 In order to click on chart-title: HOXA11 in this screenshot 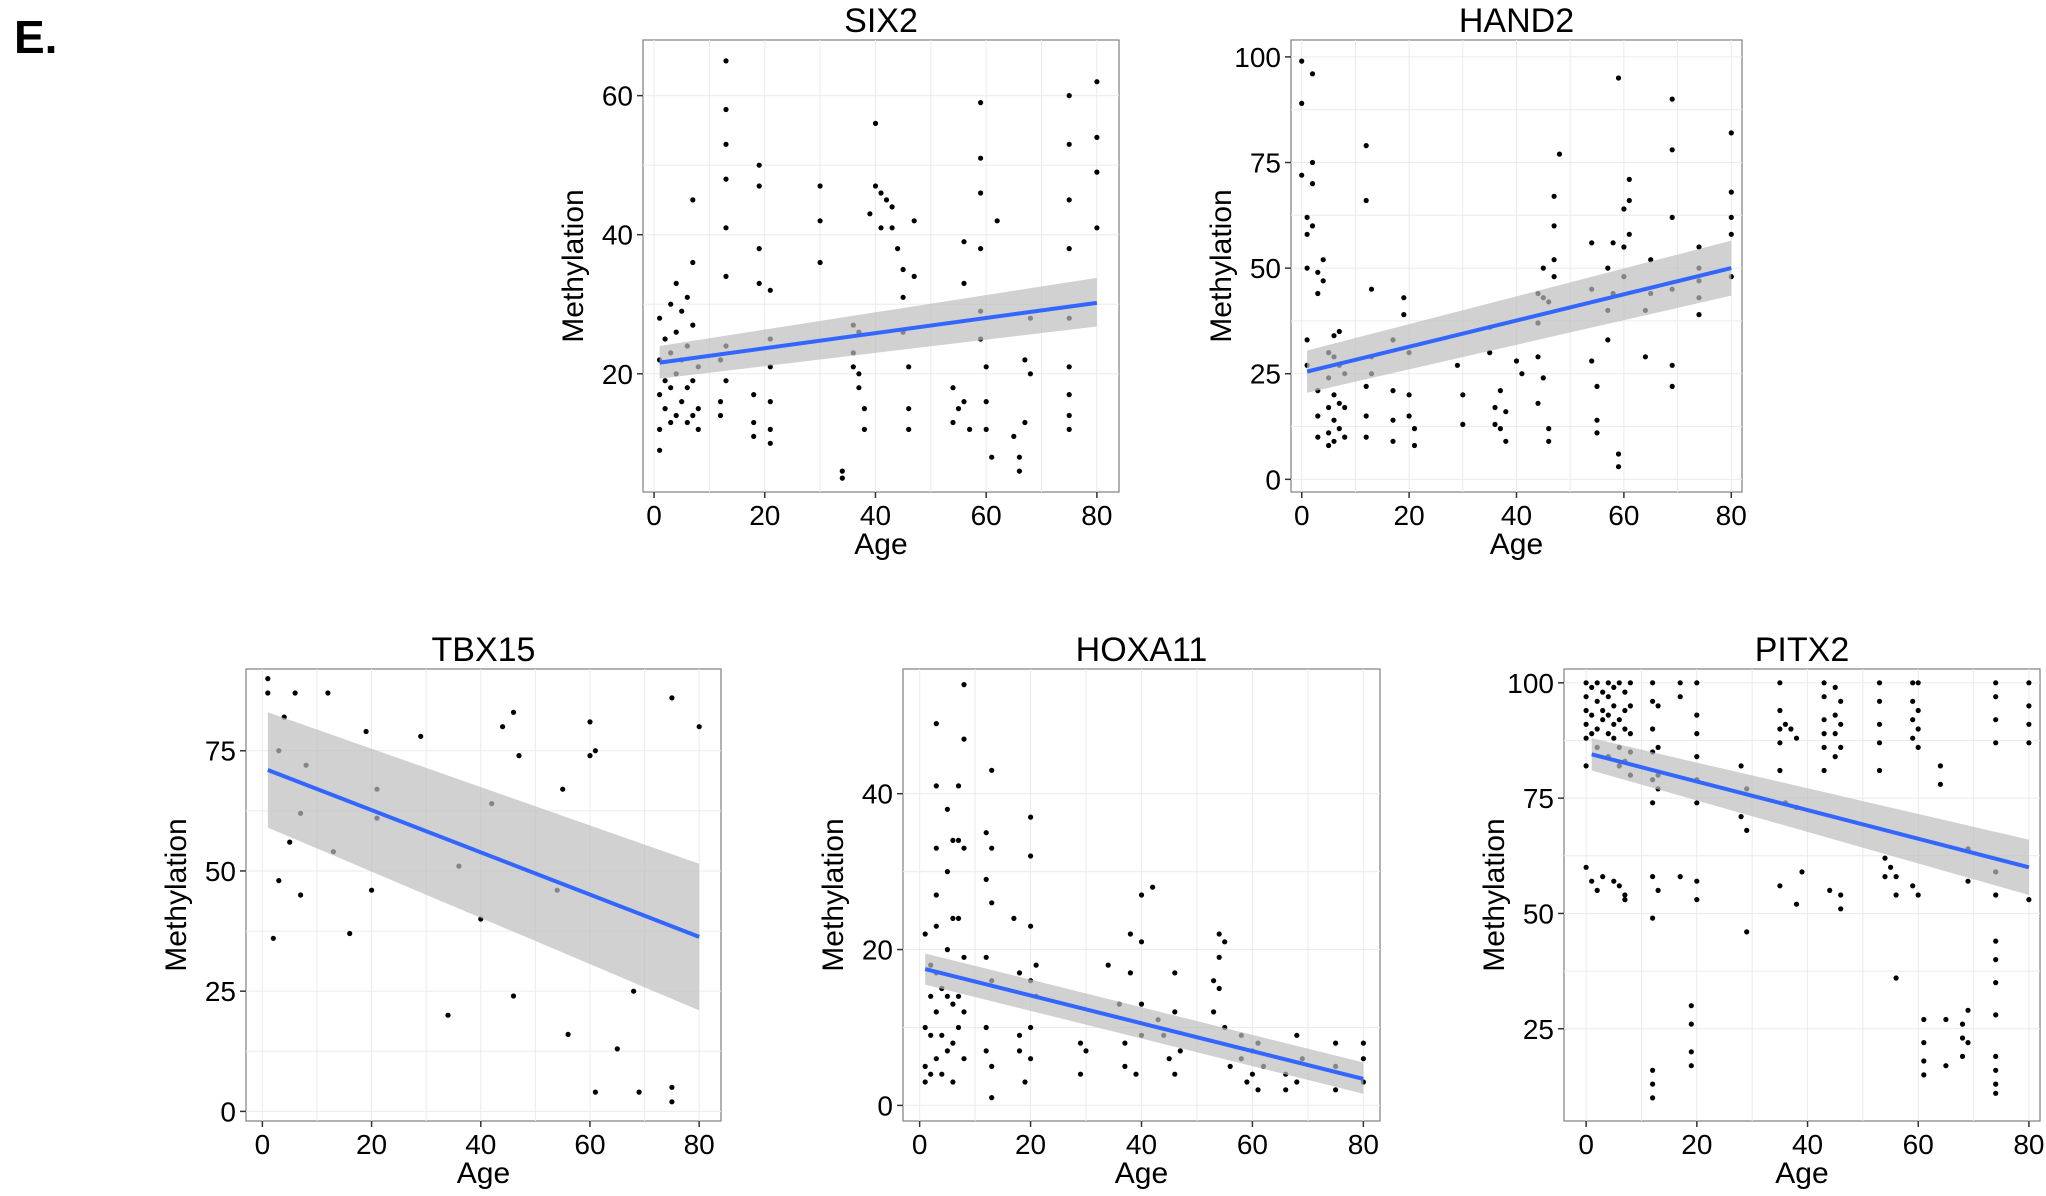, I will do `click(1142, 650)`.